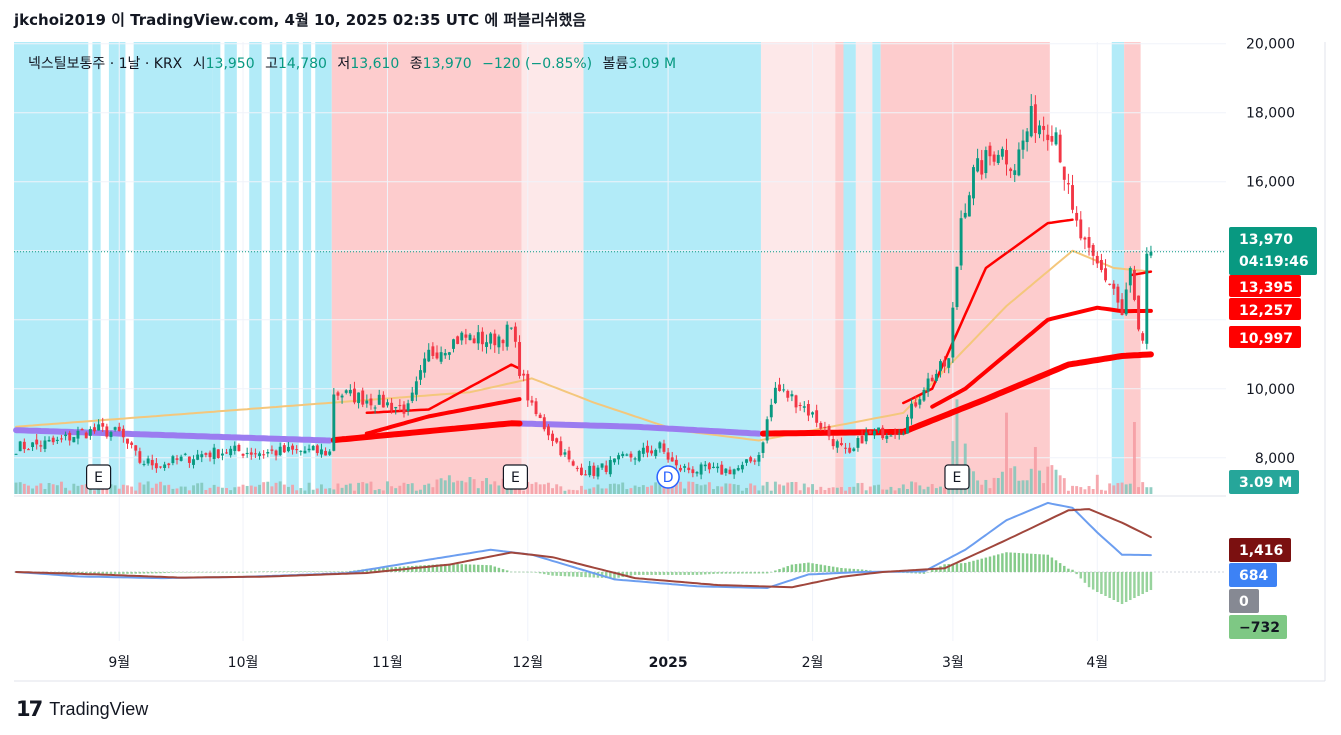  I want to click on macd-signal-badge, so click(1260, 550).